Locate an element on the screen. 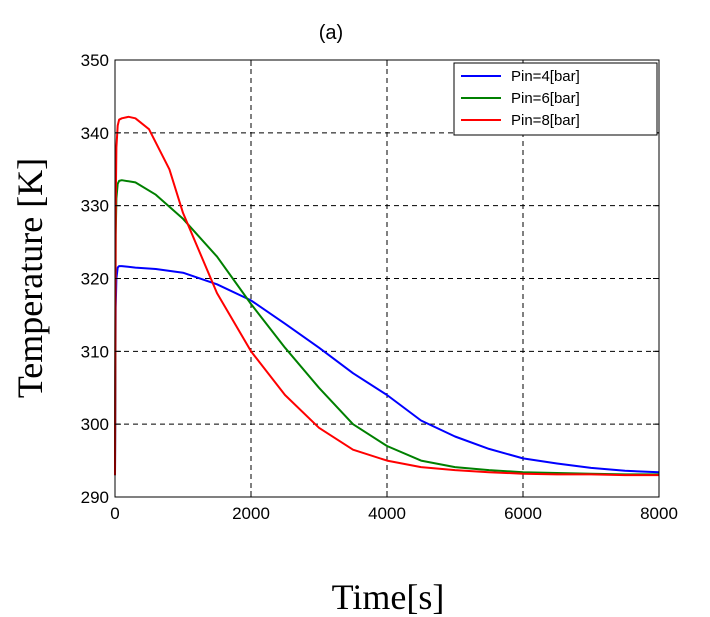  legend-label-1: Pin=4[bar] is located at coordinates (545, 76).